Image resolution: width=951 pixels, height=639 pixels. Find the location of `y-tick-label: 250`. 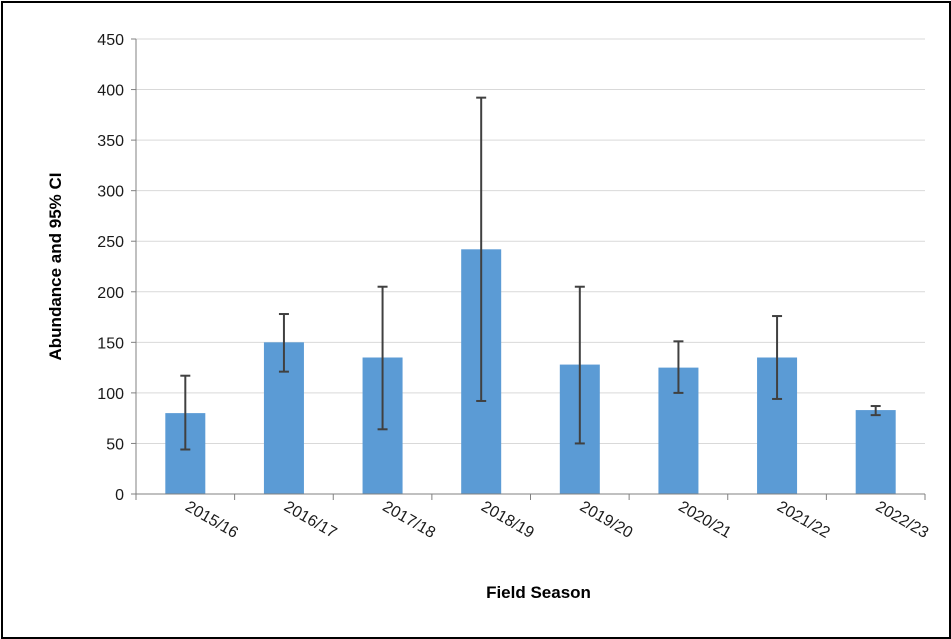

y-tick-label: 250 is located at coordinates (110, 242).